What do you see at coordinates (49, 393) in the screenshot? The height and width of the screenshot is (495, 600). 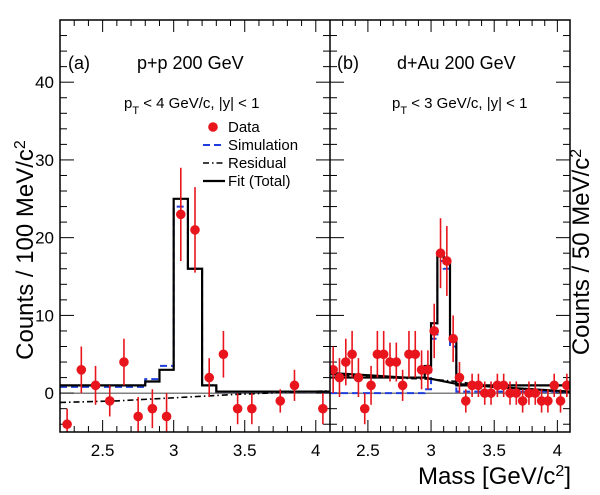 I see `y-tick-label: 0` at bounding box center [49, 393].